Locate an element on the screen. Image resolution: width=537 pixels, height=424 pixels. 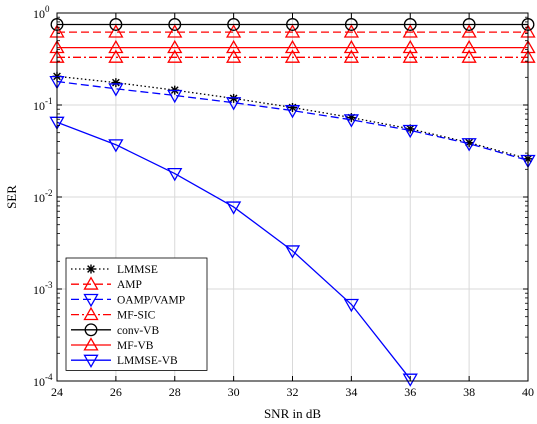
y-tick-label: 10⁻² is located at coordinates (43, 196).